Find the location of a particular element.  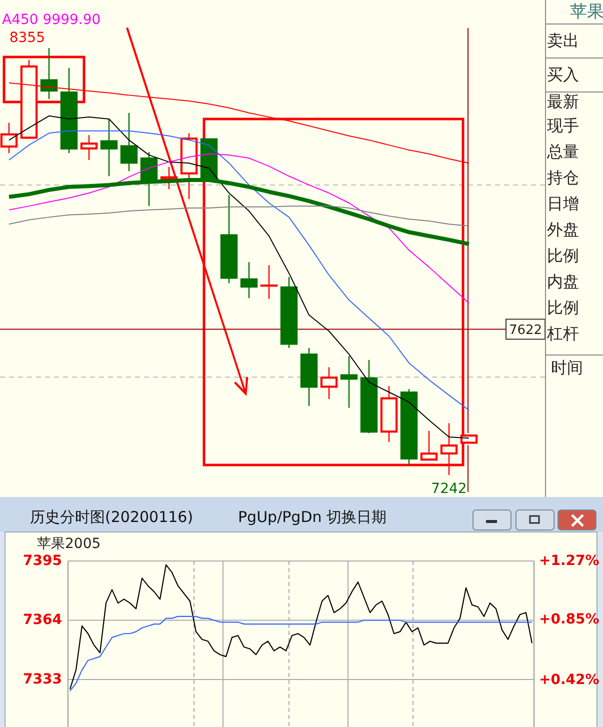

text: 日增 is located at coordinates (563, 203).